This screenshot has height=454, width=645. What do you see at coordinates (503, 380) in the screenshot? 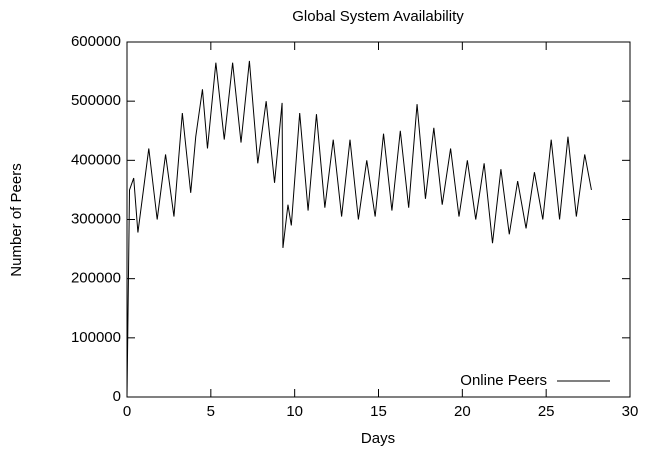
I see `legend-label: Online Peers` at bounding box center [503, 380].